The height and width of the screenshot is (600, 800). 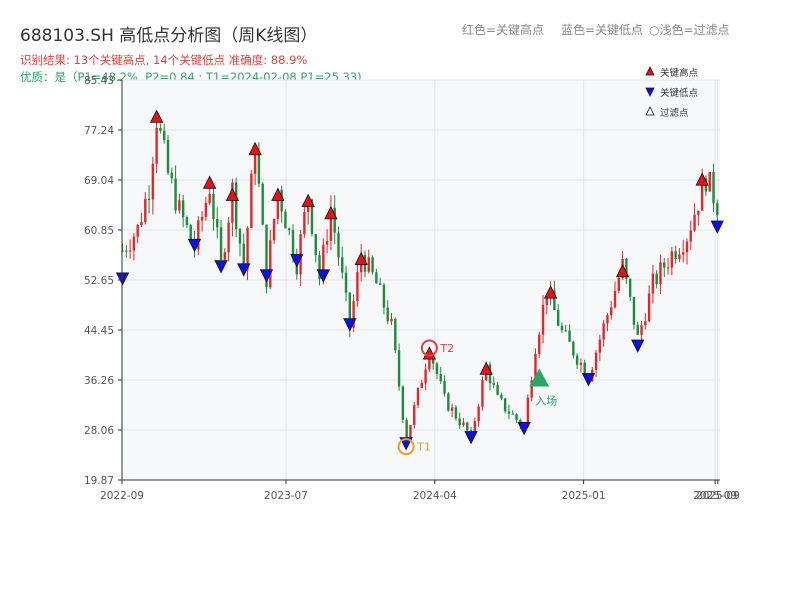 What do you see at coordinates (674, 113) in the screenshot?
I see `legend-label: 过滤点` at bounding box center [674, 113].